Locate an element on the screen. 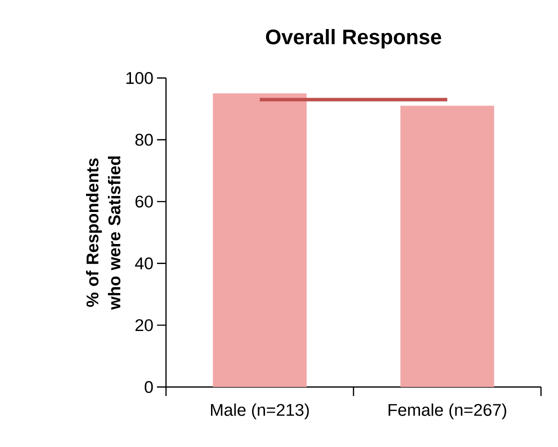  y-tick-label: 20 is located at coordinates (144, 325).